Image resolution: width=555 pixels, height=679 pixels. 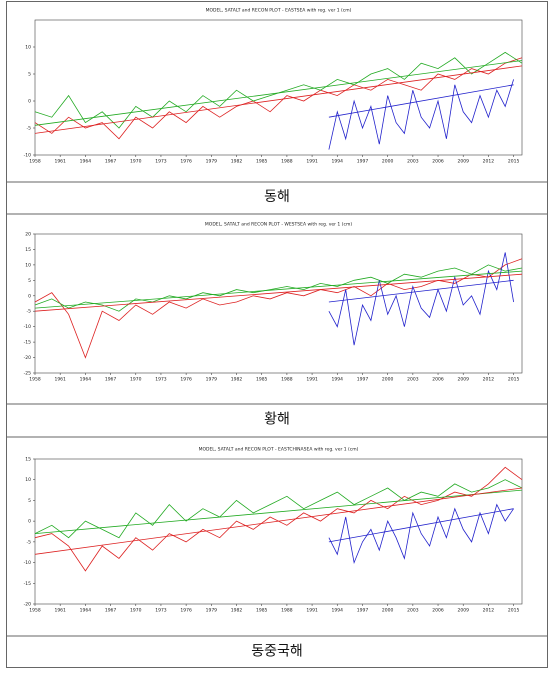 I want to click on y-tick-label: -25, so click(x=27, y=374).